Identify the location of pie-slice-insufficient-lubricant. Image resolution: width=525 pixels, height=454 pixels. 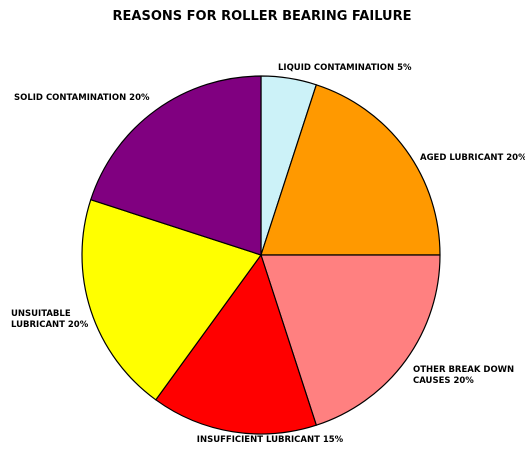
(236, 344).